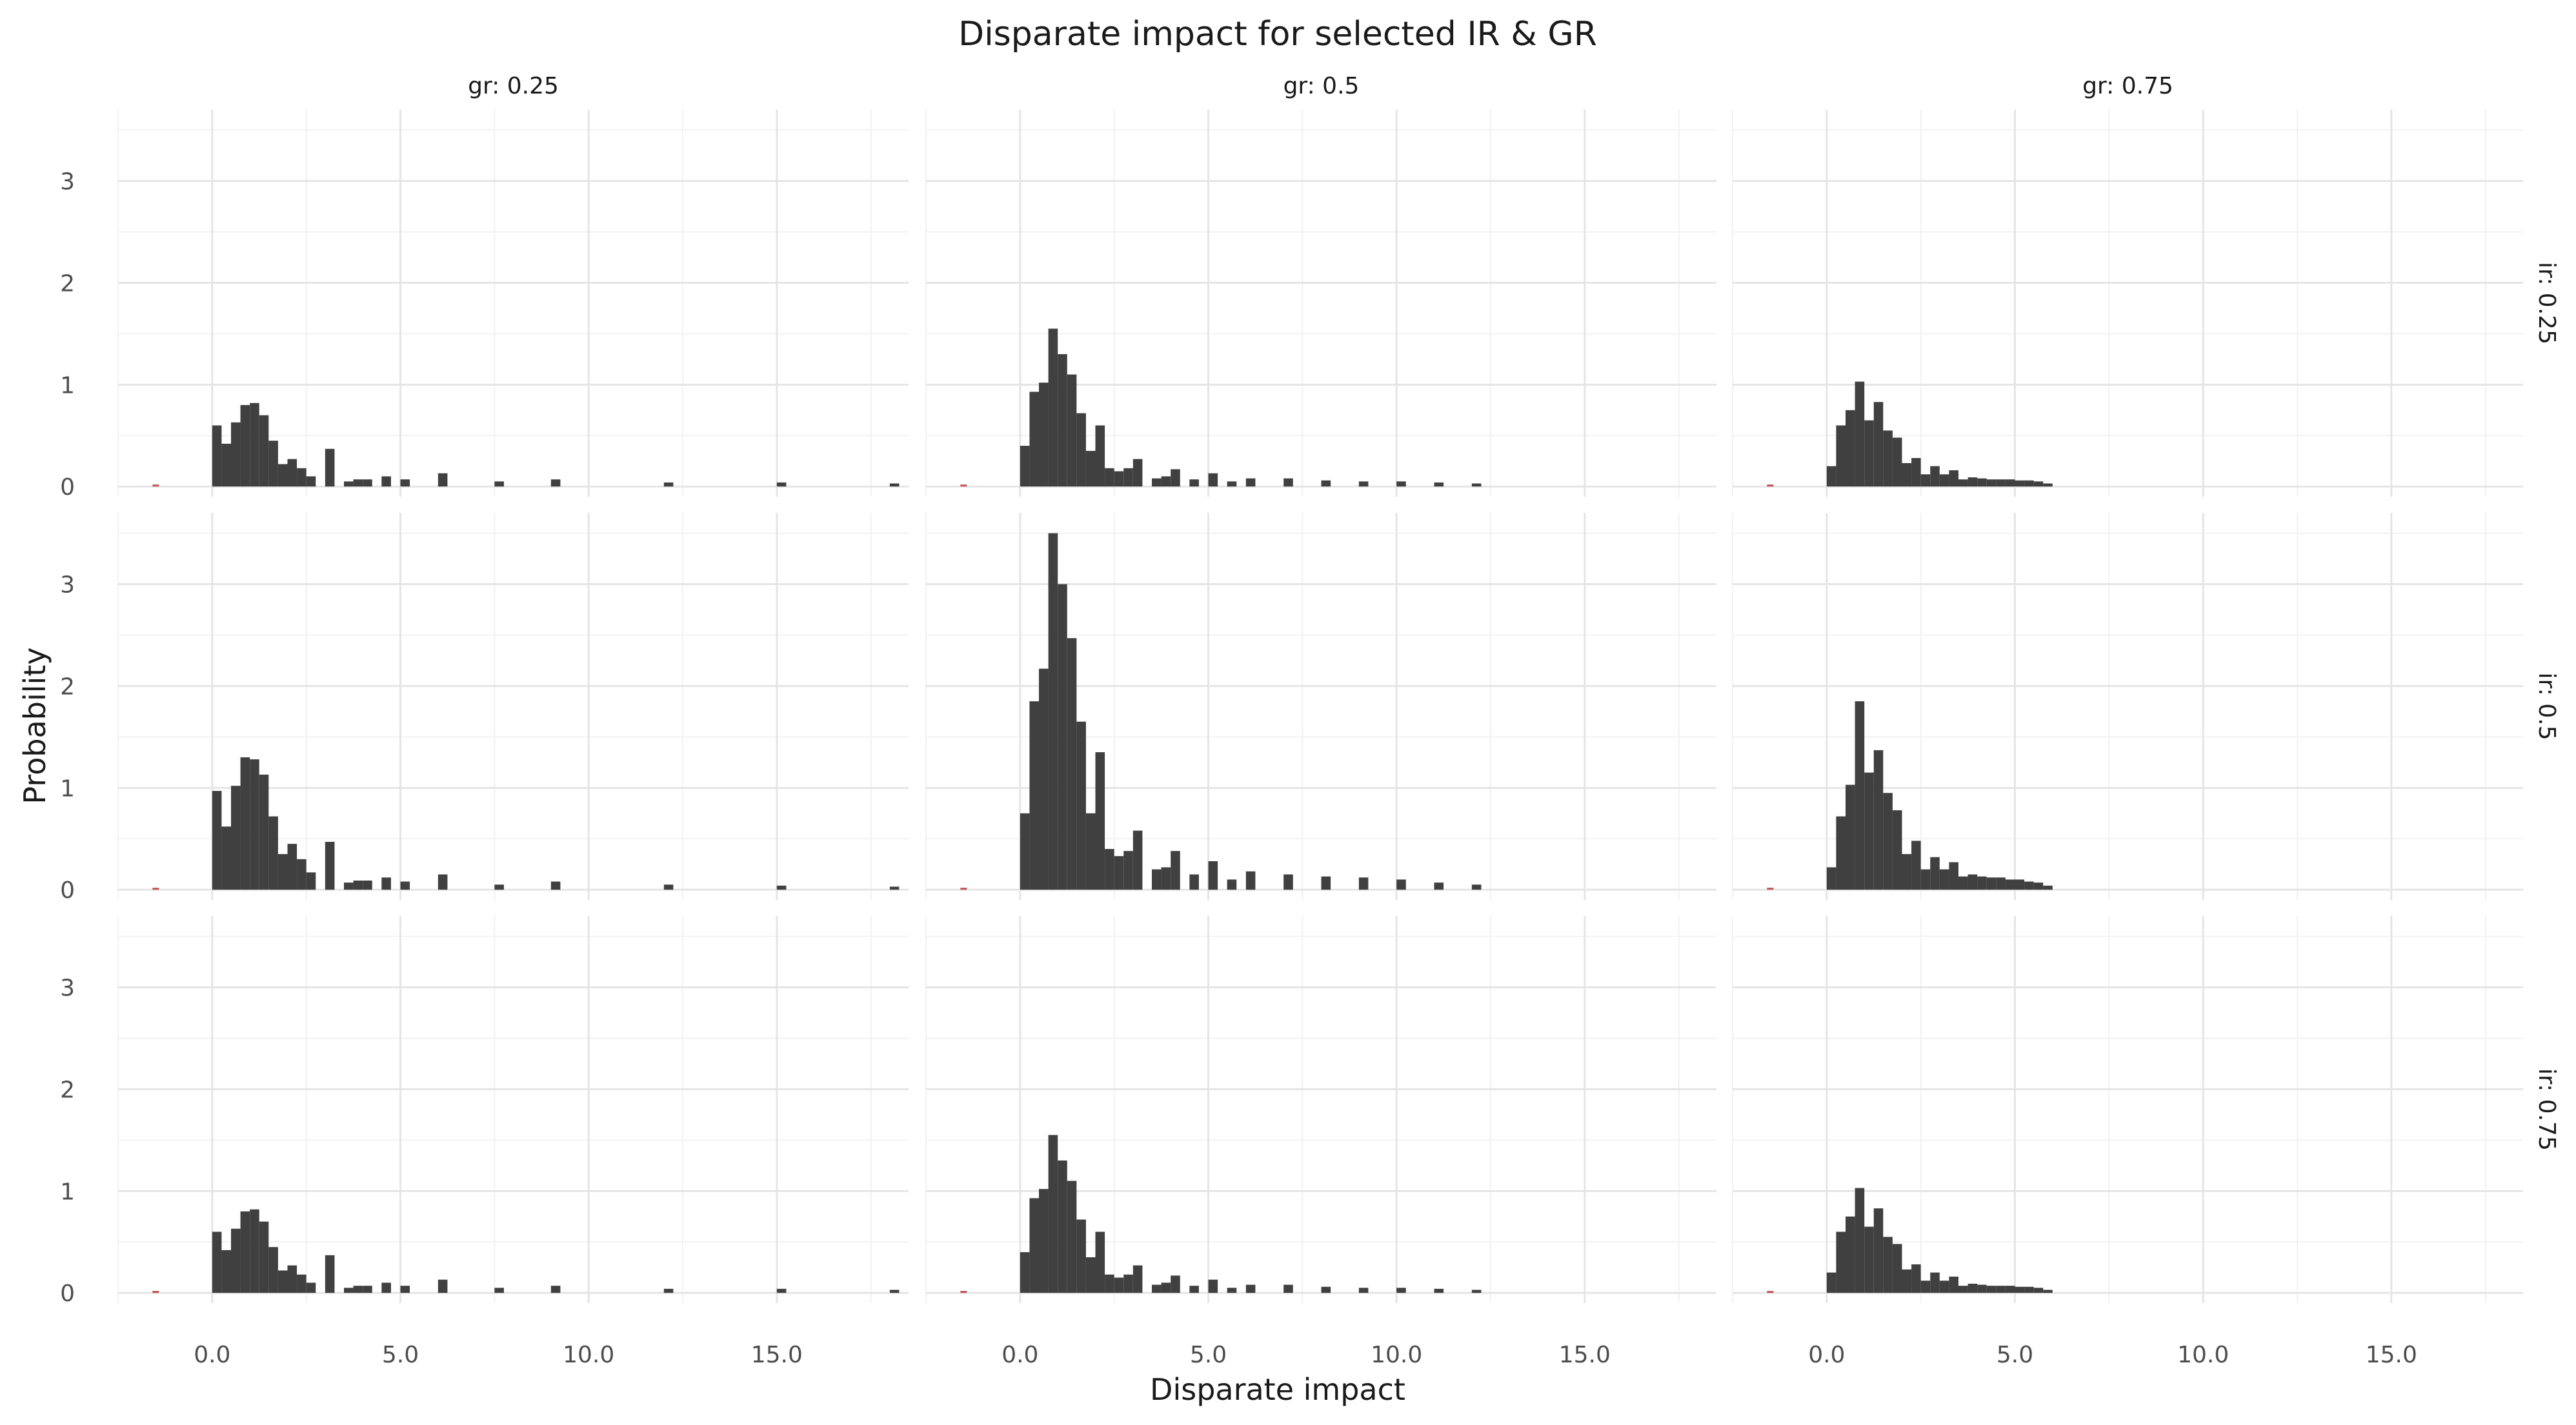  What do you see at coordinates (513, 86) in the screenshot?
I see `facet-label-column: gr: 0.25` at bounding box center [513, 86].